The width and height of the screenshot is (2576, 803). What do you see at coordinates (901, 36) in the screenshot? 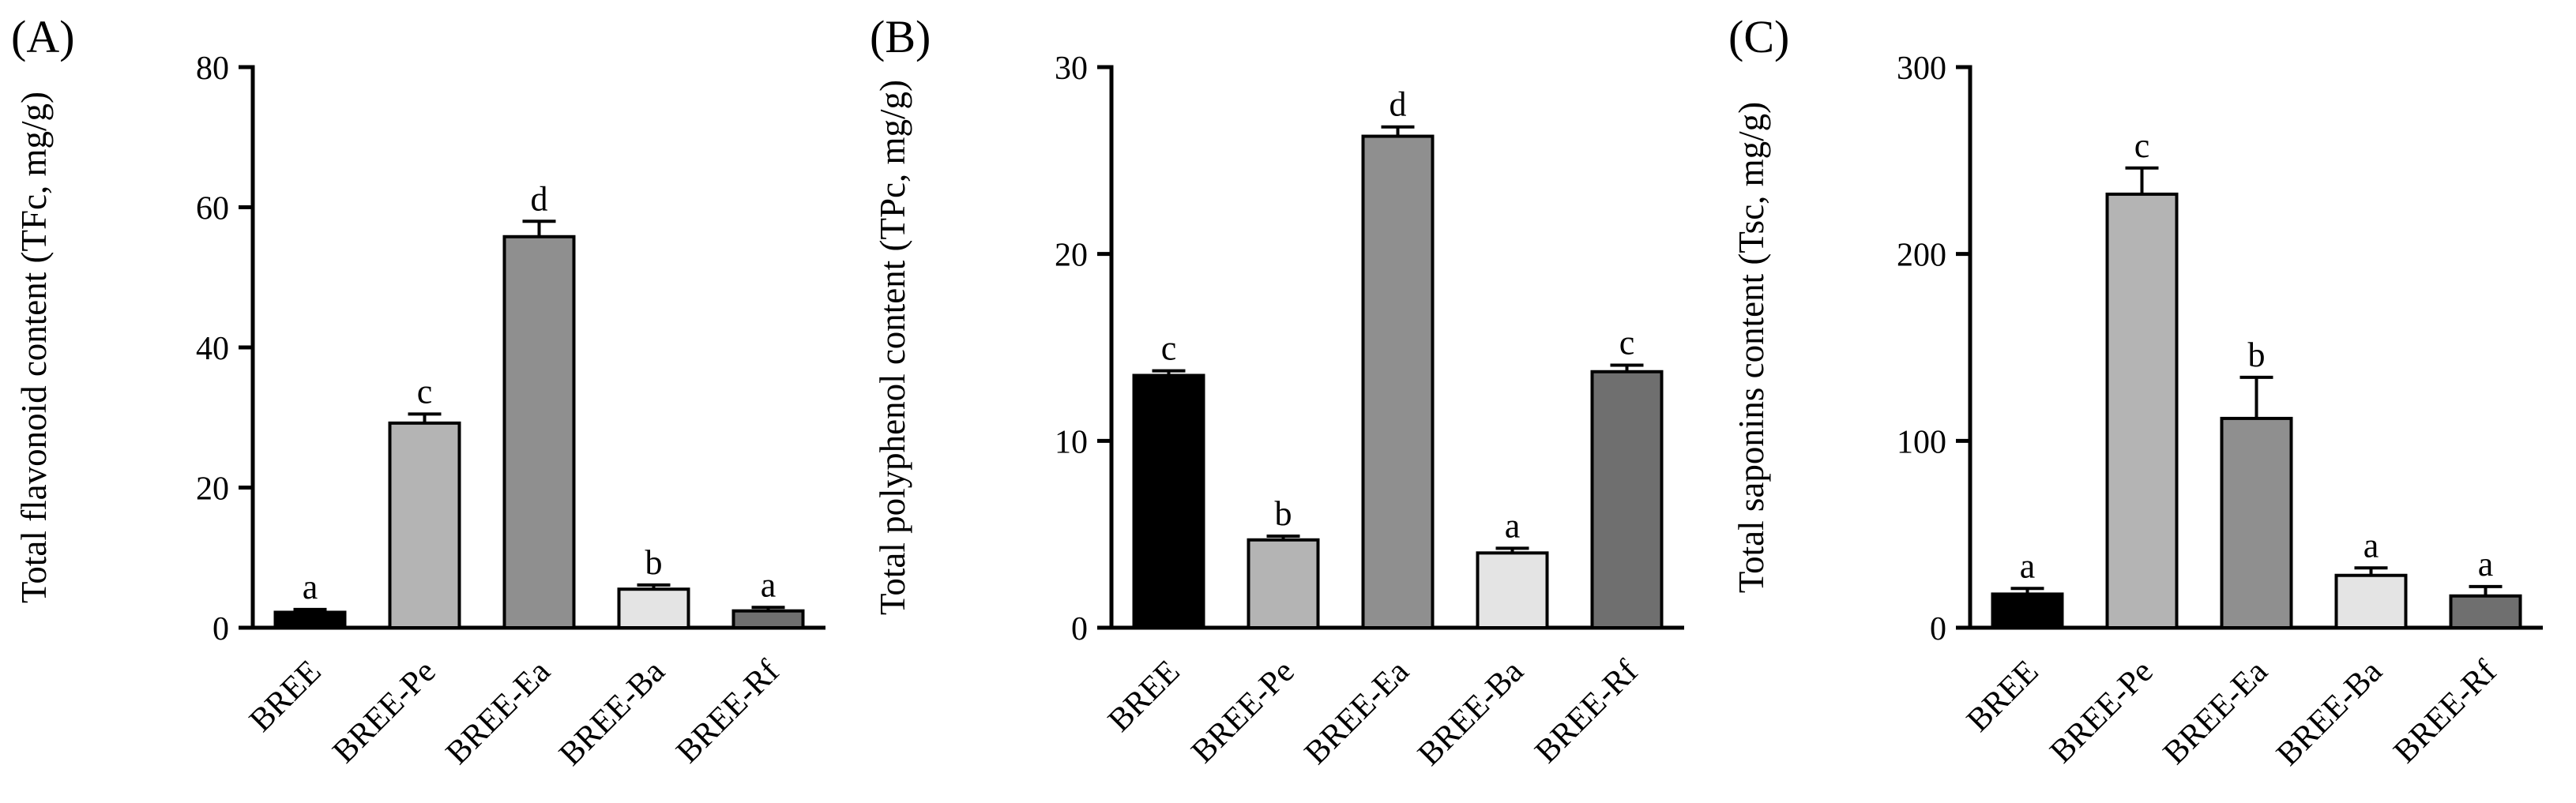
I see `panel-letter: (B)` at bounding box center [901, 36].